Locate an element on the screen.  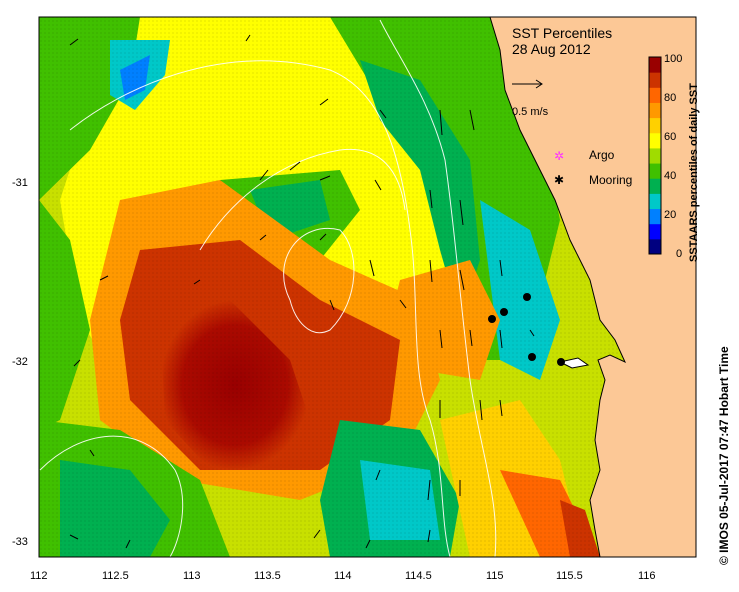
y-axis: -31 -32 -33 is located at coordinates (20, 362).